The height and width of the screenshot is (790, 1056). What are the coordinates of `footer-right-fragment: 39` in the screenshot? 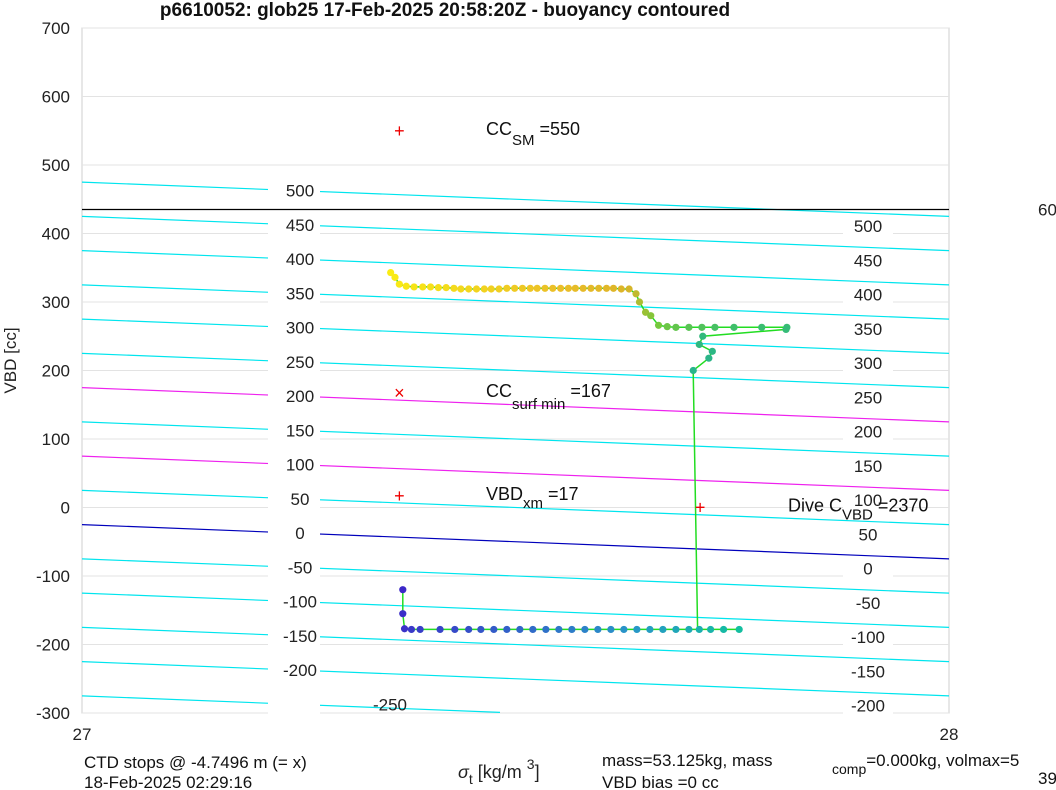 It's located at (1047, 778).